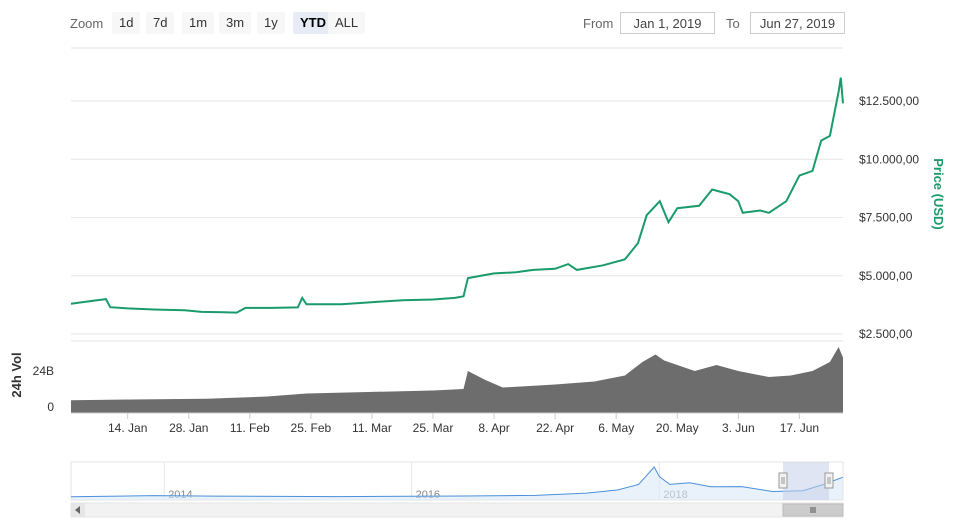 Image resolution: width=957 pixels, height=525 pixels. I want to click on price-tick-label: $10.000,00, so click(889, 159).